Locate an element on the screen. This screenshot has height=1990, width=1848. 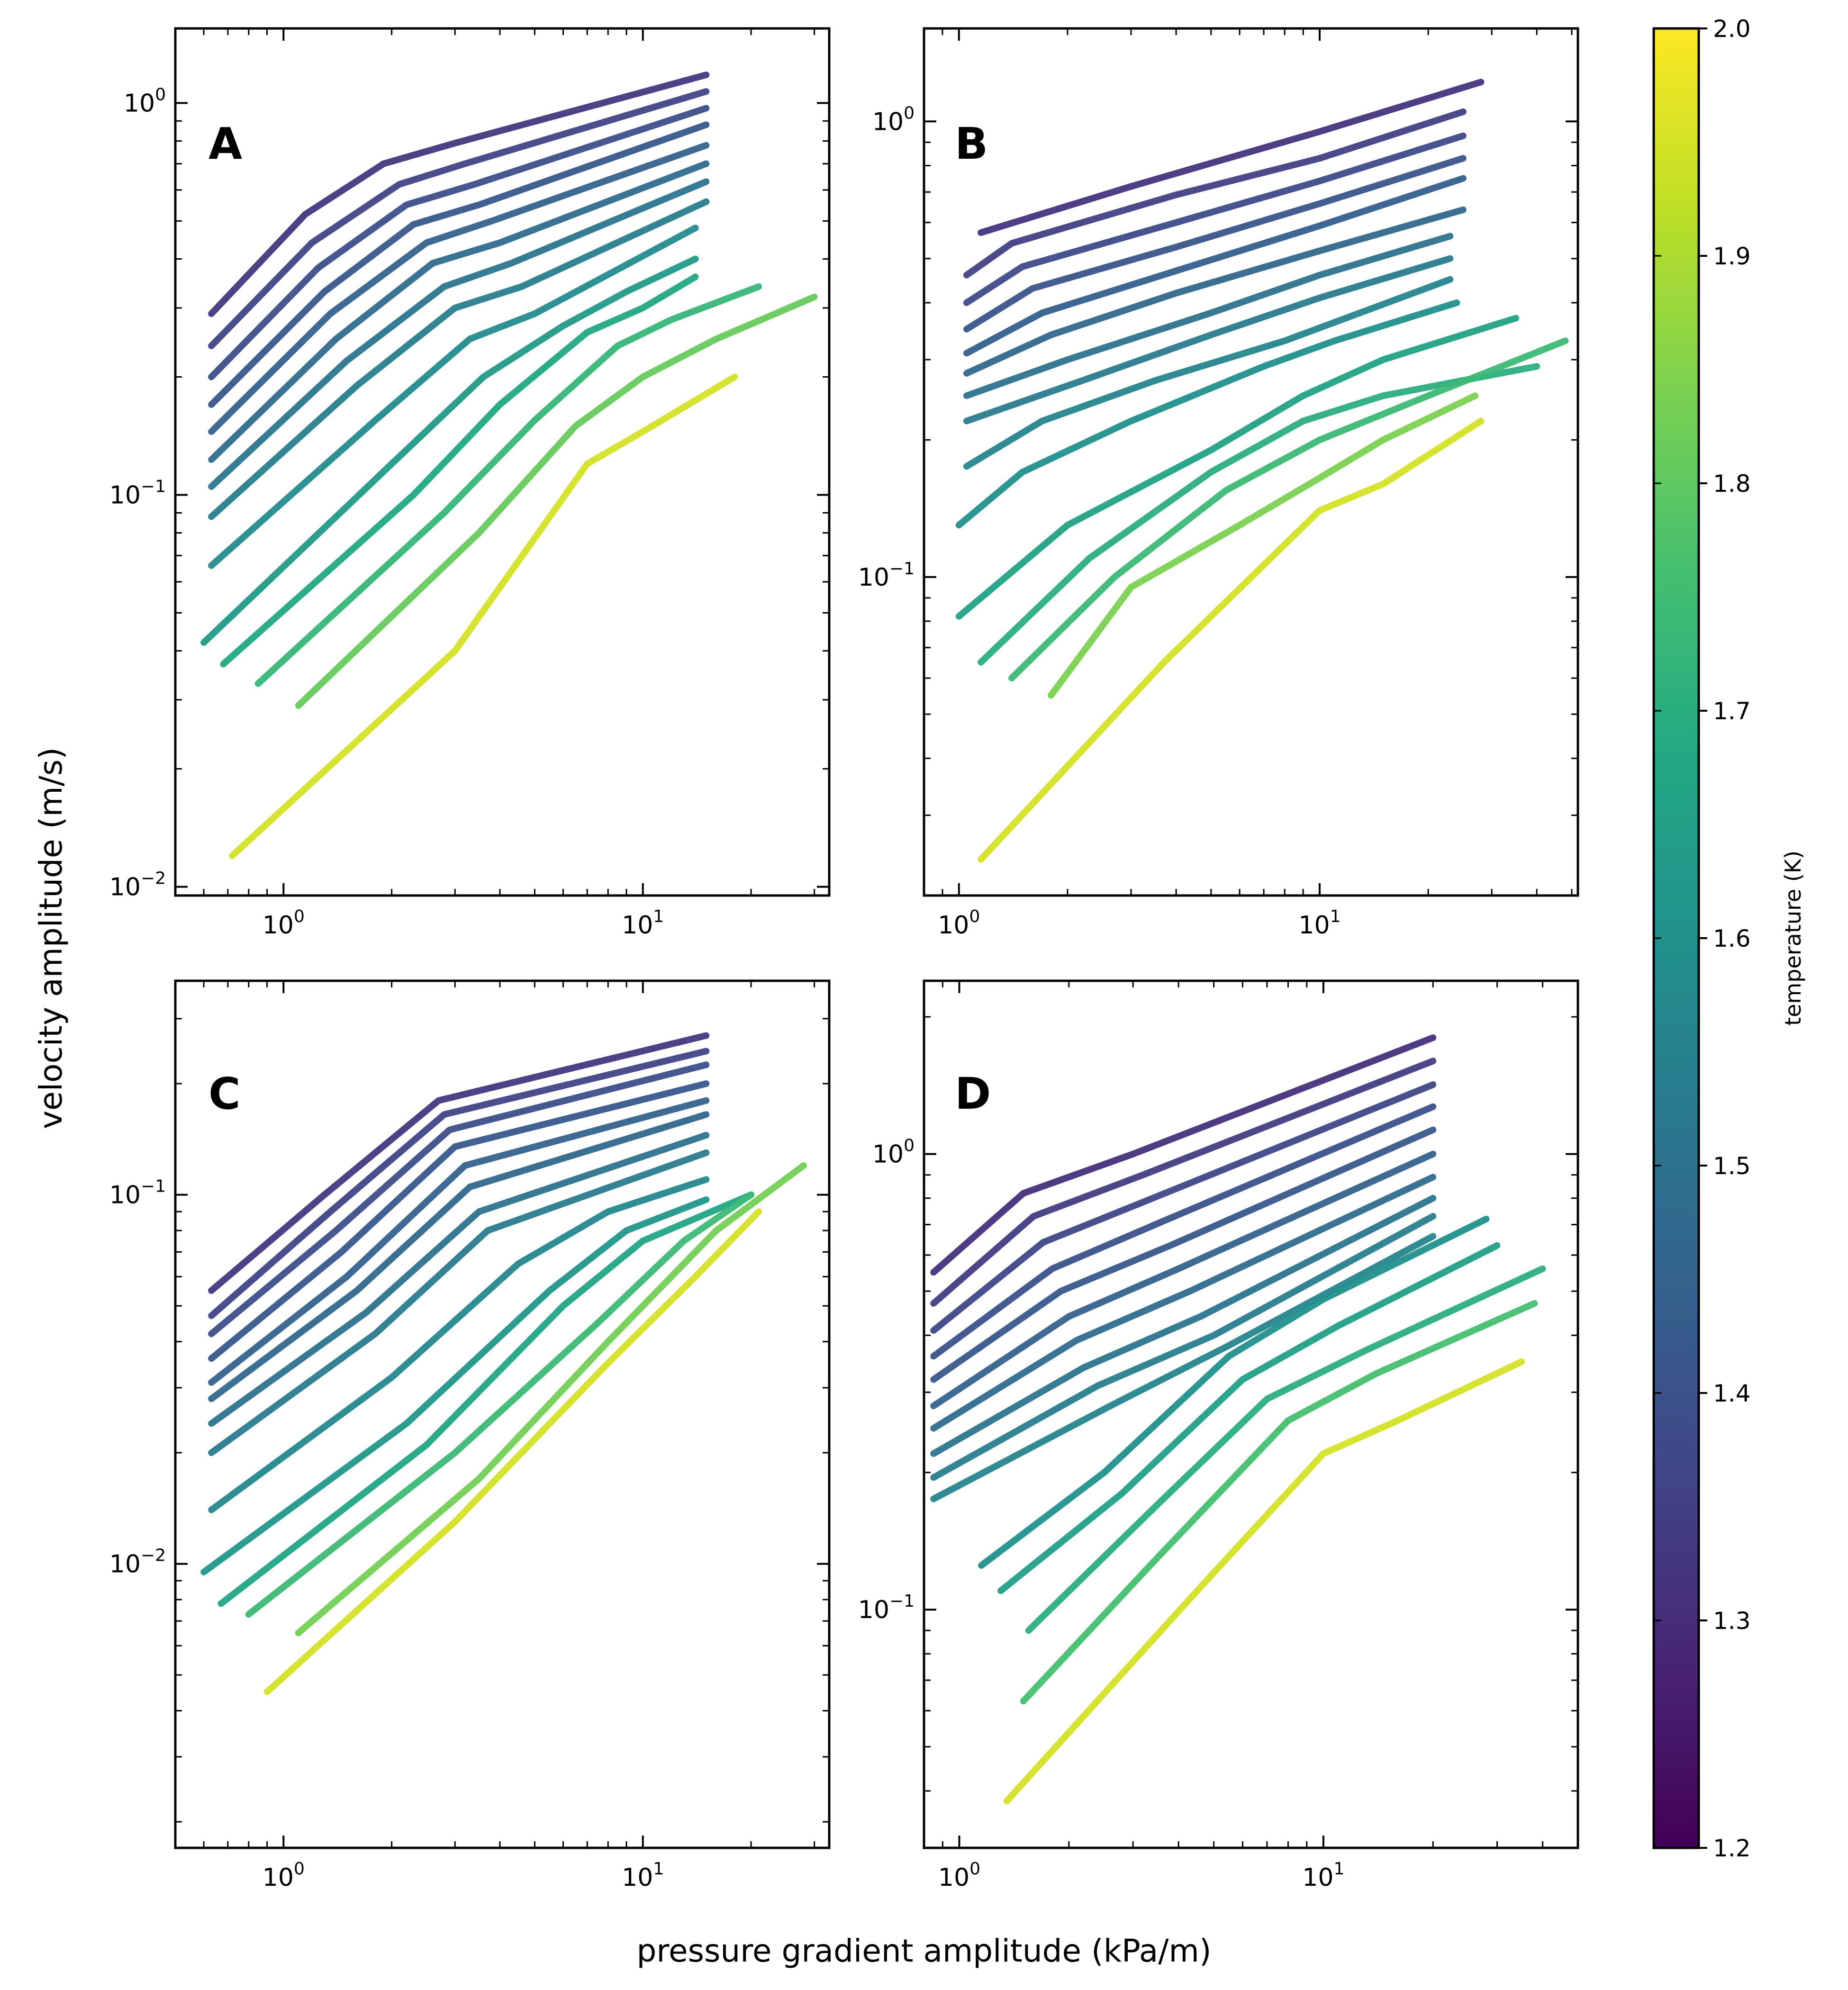
colorbar-ticks: 1.2 1.3 1.4 1.5 1.6 1.7 1.8 1.9 2.0 is located at coordinates (1703, 938).